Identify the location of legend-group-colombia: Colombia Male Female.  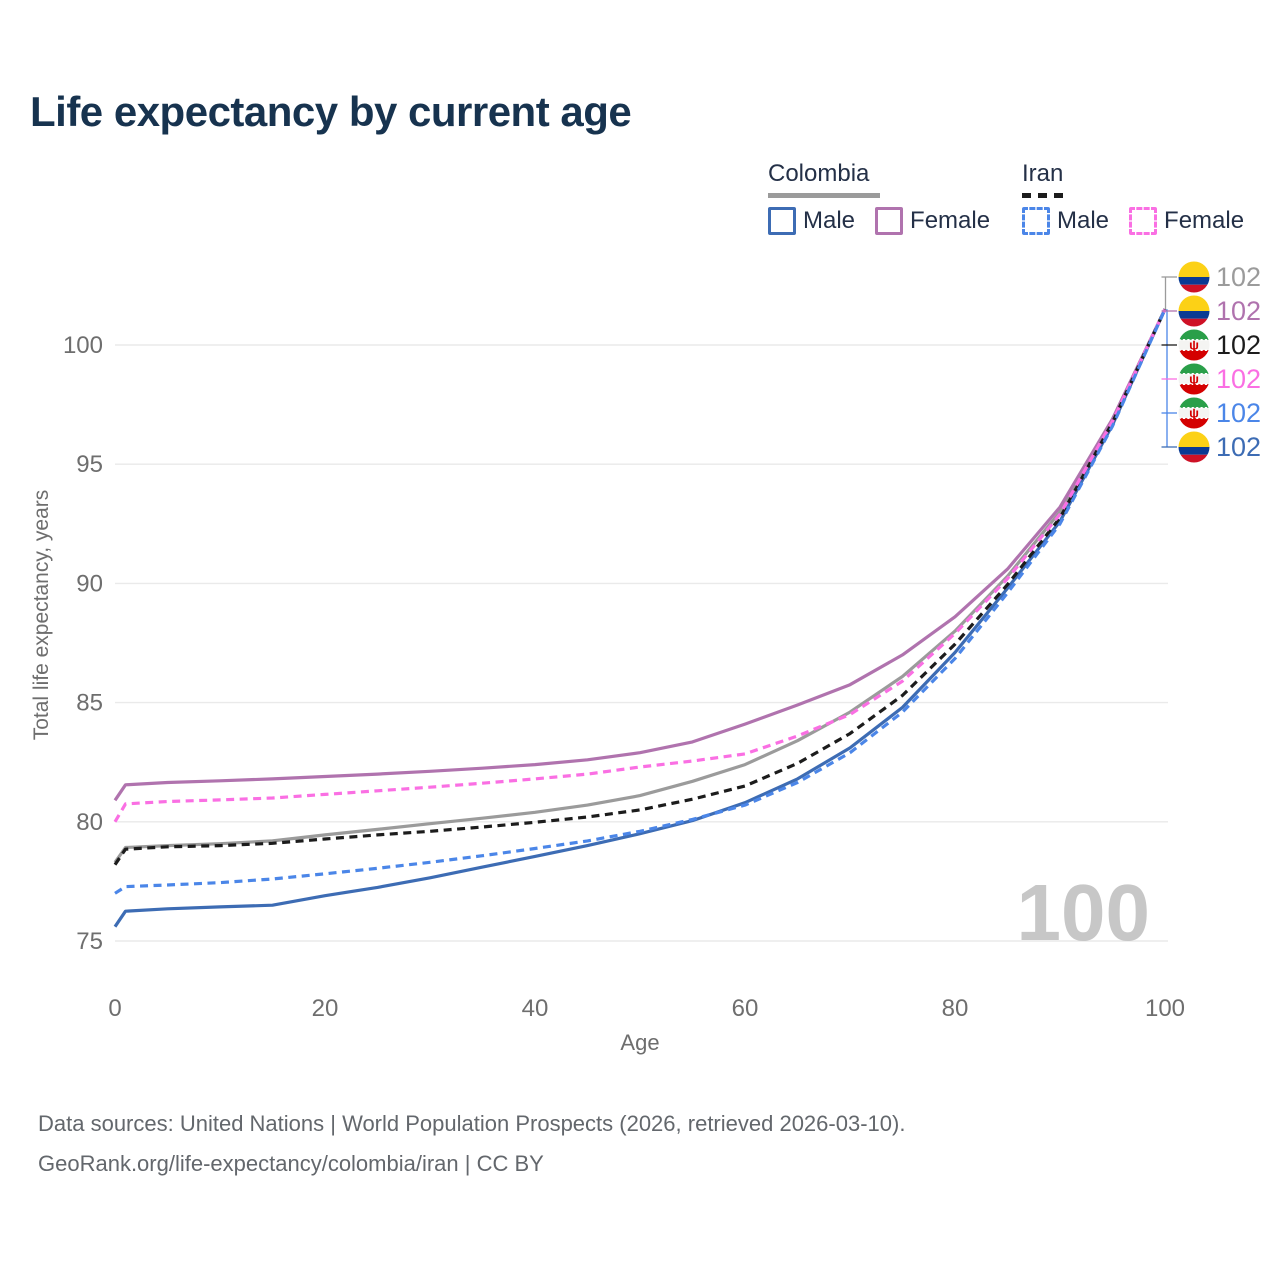
(889, 197).